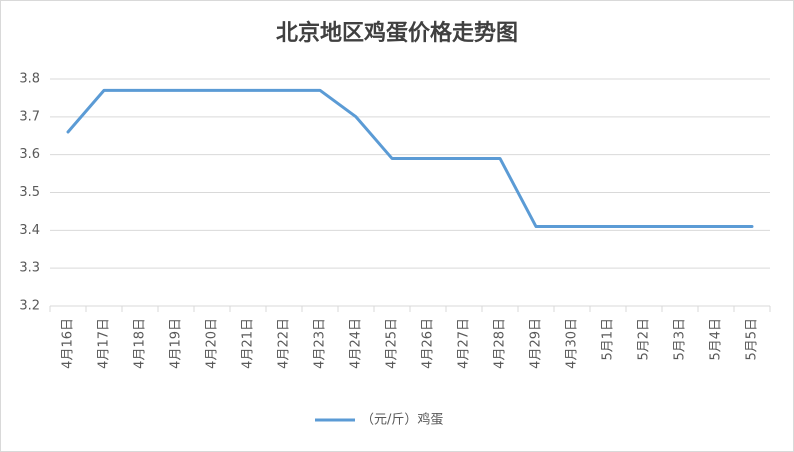 The width and height of the screenshot is (794, 452). Describe the element at coordinates (248, 343) in the screenshot. I see `x-tick-label: 4月21日` at that location.